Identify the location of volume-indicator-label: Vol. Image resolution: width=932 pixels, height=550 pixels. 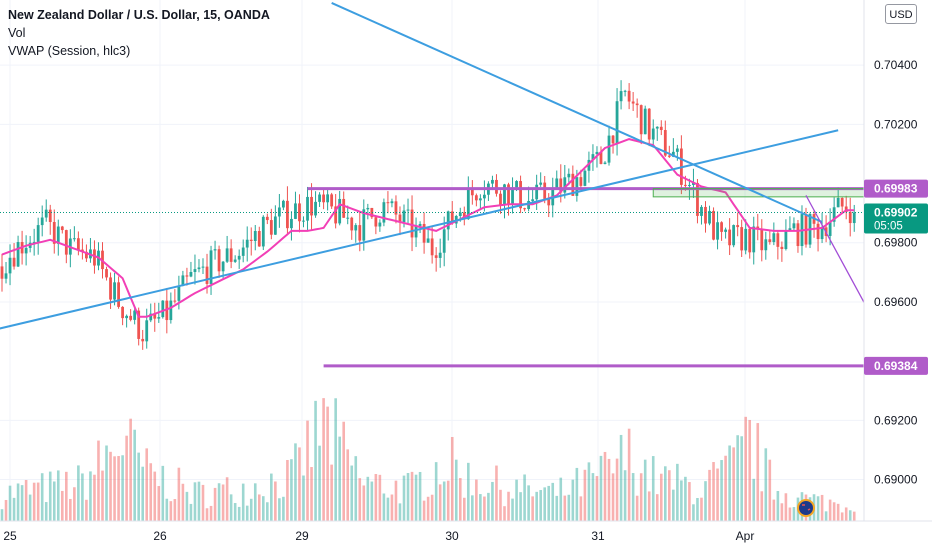
(17, 33).